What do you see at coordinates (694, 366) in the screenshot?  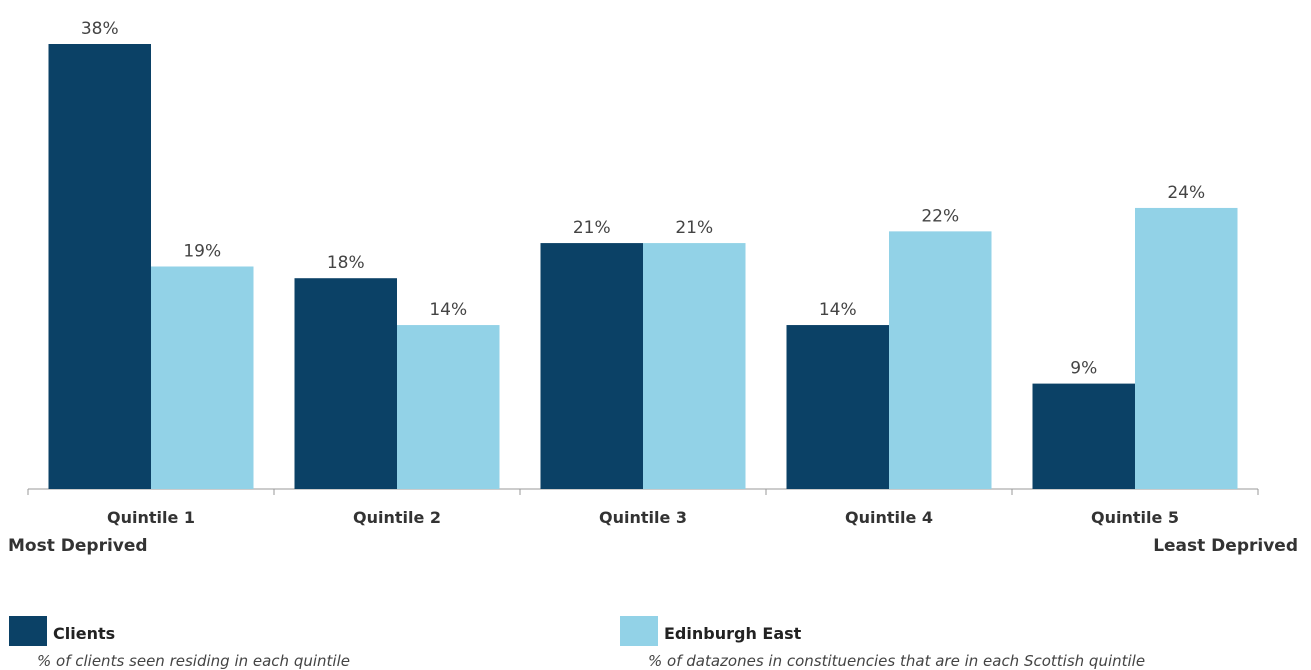 I see `bar-edinburgh-east-q3` at bounding box center [694, 366].